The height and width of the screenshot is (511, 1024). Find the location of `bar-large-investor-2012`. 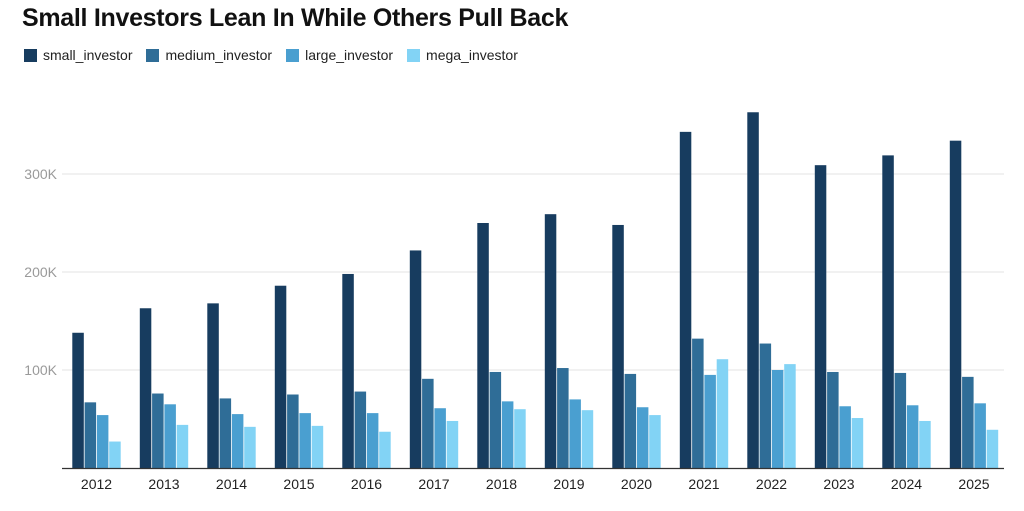

bar-large-investor-2012 is located at coordinates (102, 441).